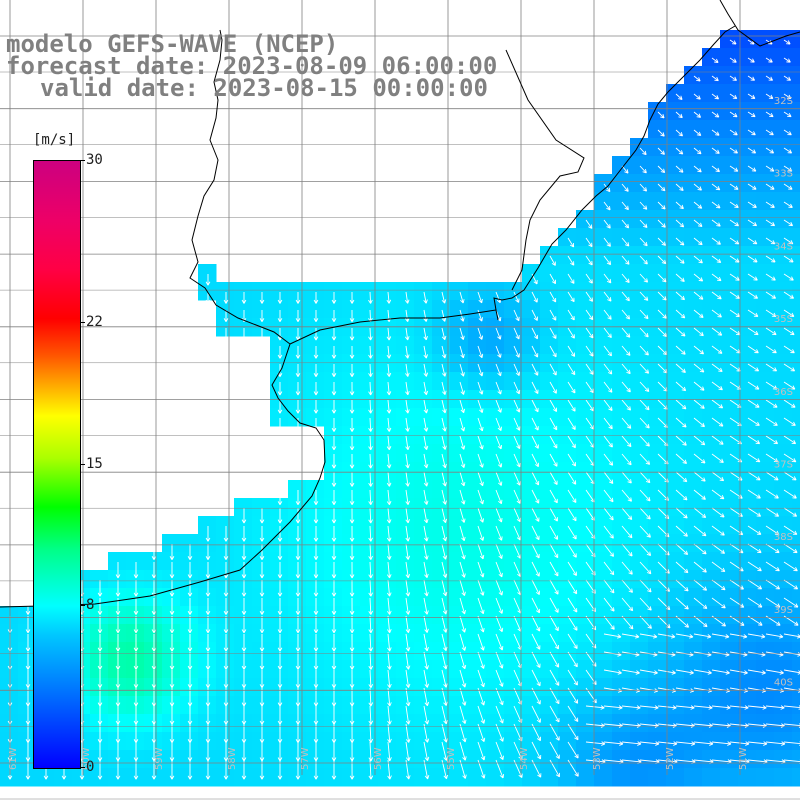 The height and width of the screenshot is (800, 800). What do you see at coordinates (743, 758) in the screenshot?
I see `longitude-label: 51W` at bounding box center [743, 758].